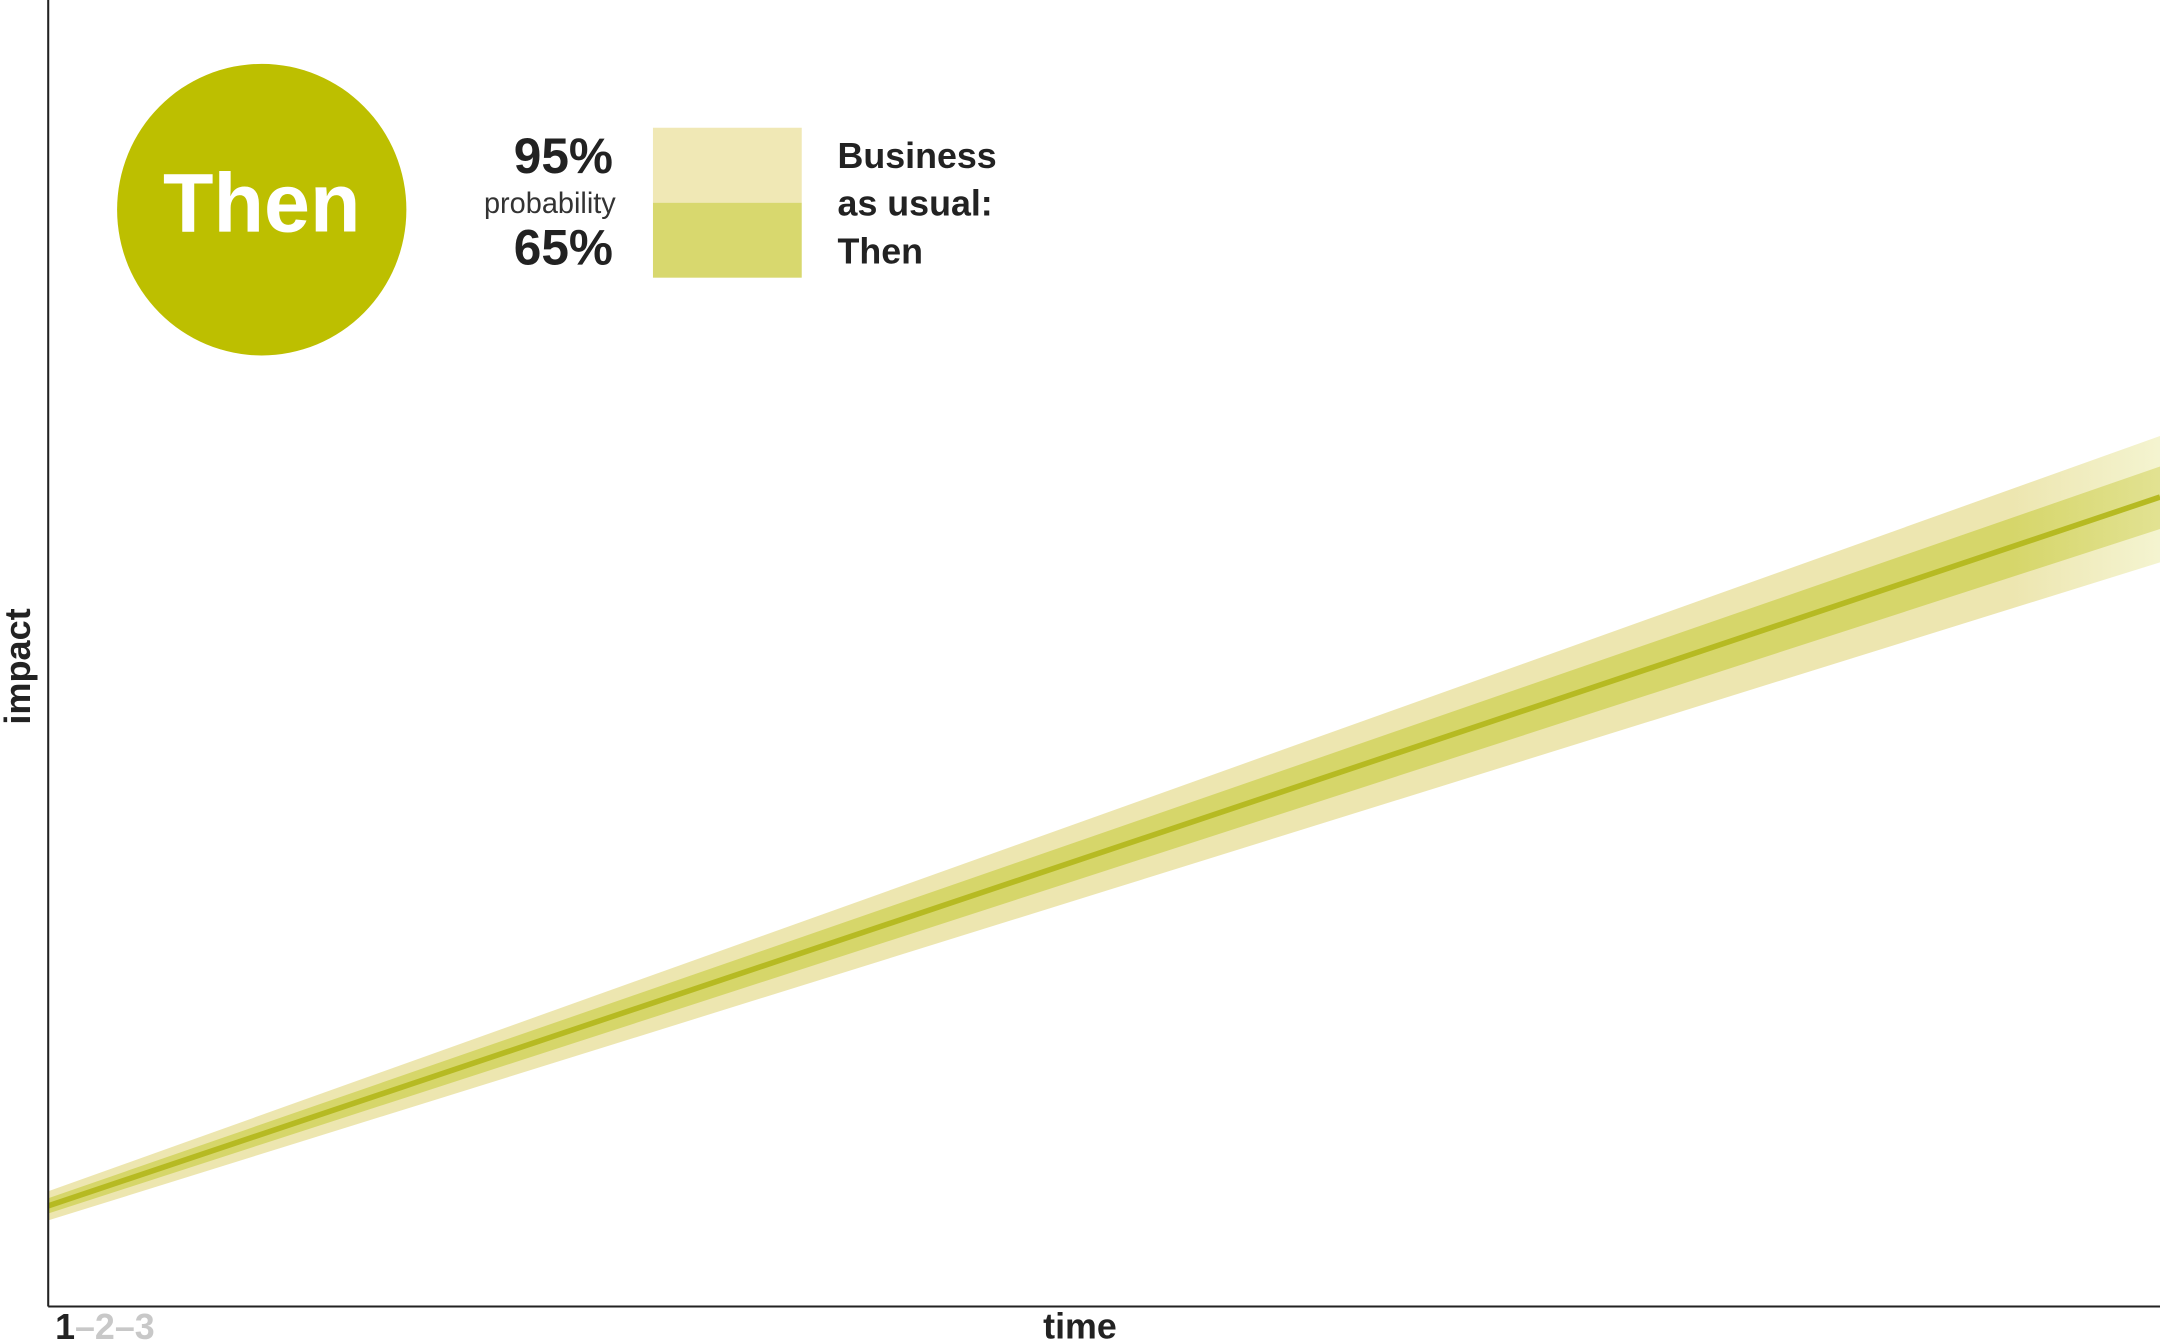 The height and width of the screenshot is (1344, 2160). I want to click on legend-outer: 95%, so click(563, 156).